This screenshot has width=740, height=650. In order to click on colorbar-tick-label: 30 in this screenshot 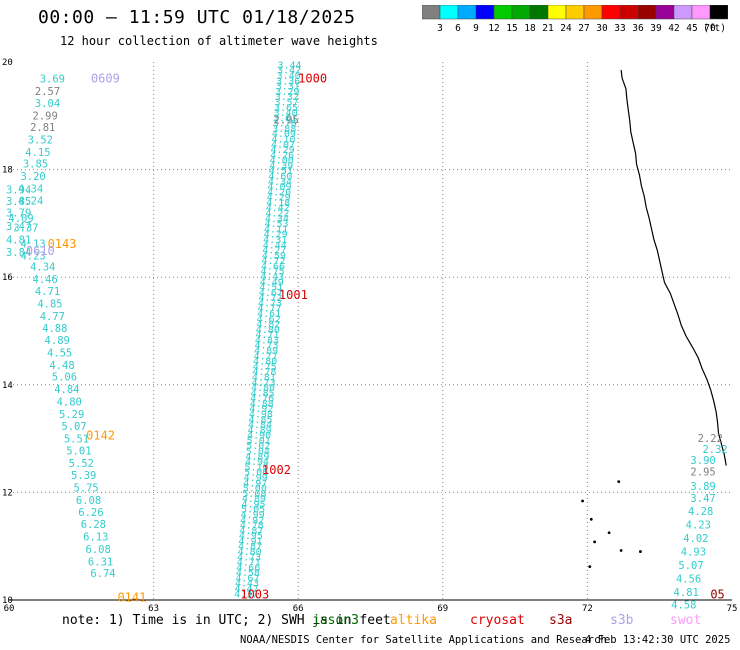, I will do `click(602, 28)`.